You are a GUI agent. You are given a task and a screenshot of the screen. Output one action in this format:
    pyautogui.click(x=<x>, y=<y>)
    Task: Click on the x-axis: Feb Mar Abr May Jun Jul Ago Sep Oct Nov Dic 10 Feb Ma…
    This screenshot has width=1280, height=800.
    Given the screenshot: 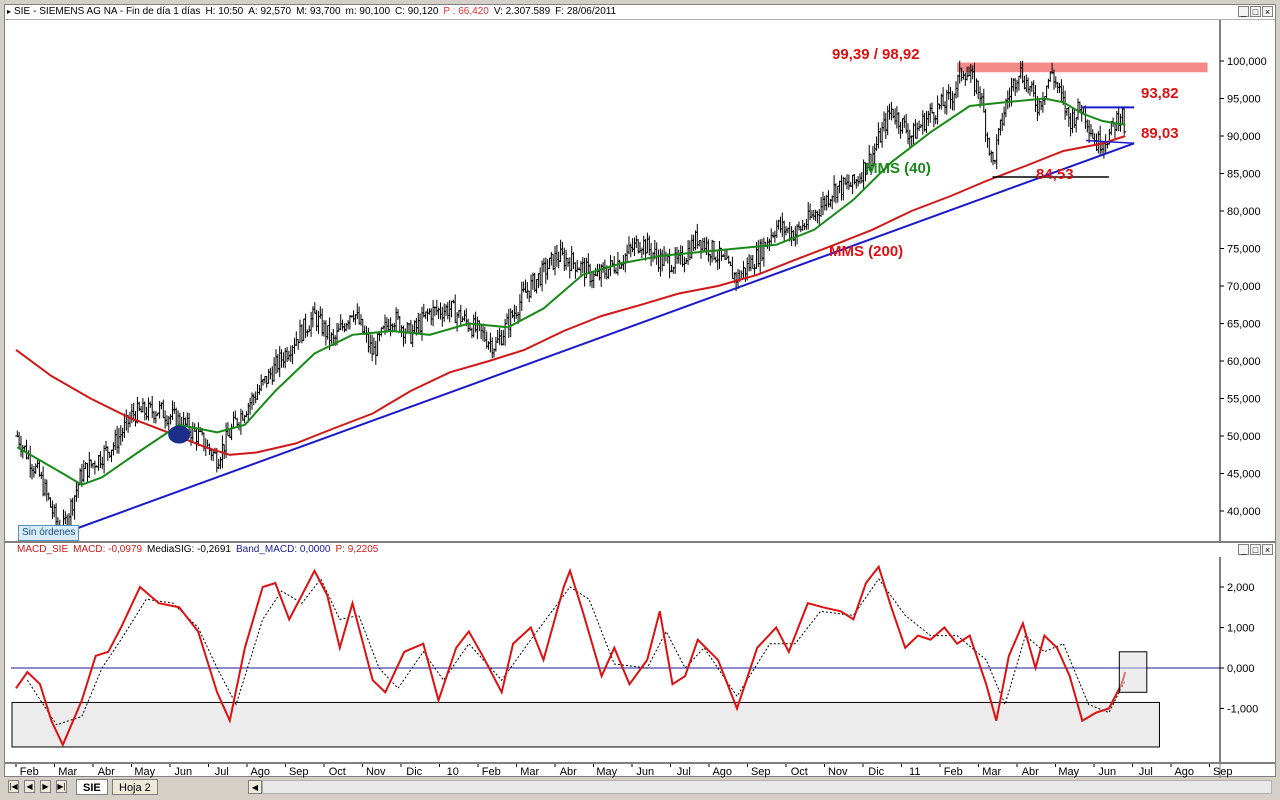 What is the action you would take?
    pyautogui.click(x=640, y=770)
    